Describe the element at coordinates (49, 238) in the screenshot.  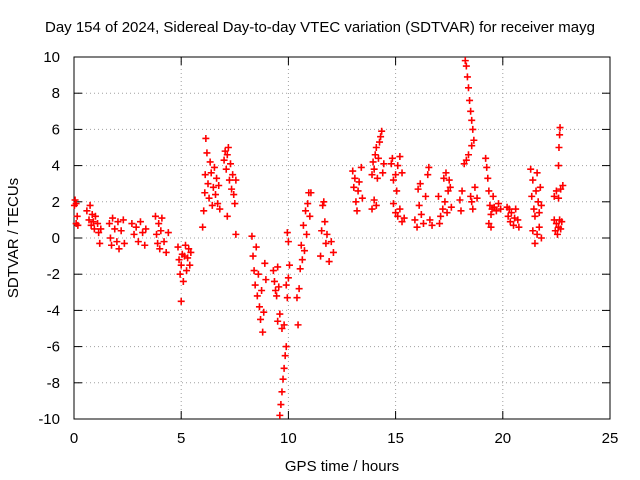
I see `y-tick-labels: -10 -8 -6 -4 -2 0 2 4 6 8 10` at that location.